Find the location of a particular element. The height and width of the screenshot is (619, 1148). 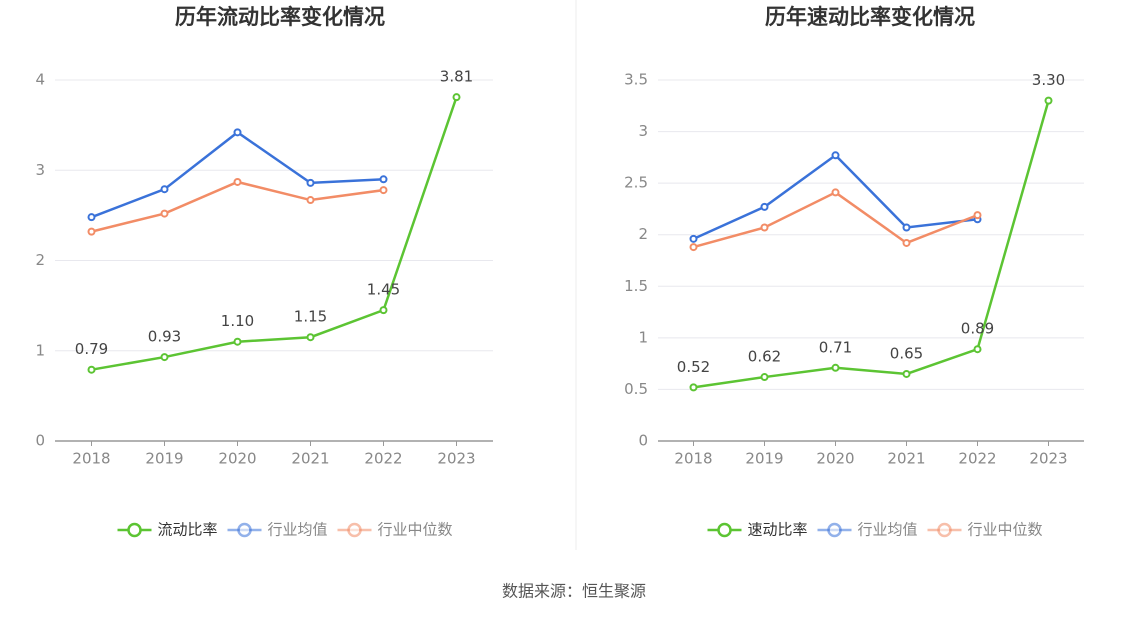

data-label: 0.62 is located at coordinates (764, 357).